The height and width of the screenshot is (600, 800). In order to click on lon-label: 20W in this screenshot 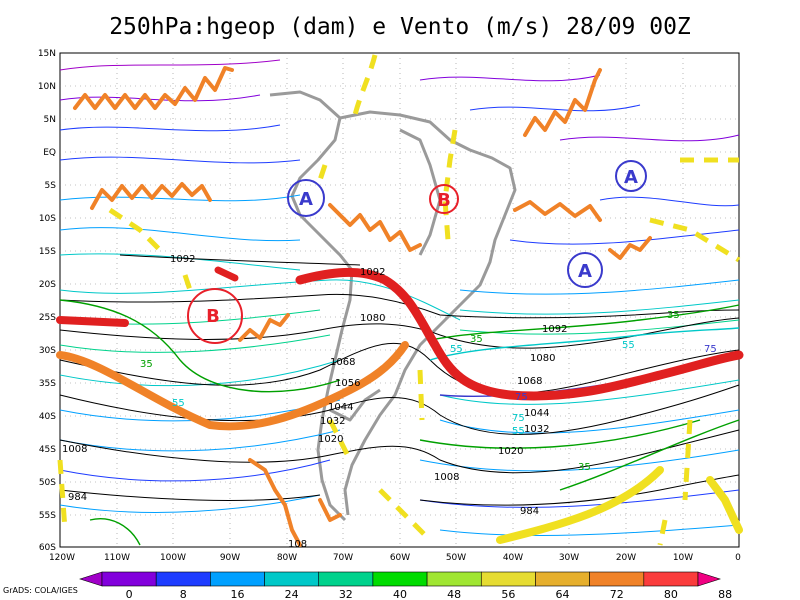, I will do `click(626, 558)`.